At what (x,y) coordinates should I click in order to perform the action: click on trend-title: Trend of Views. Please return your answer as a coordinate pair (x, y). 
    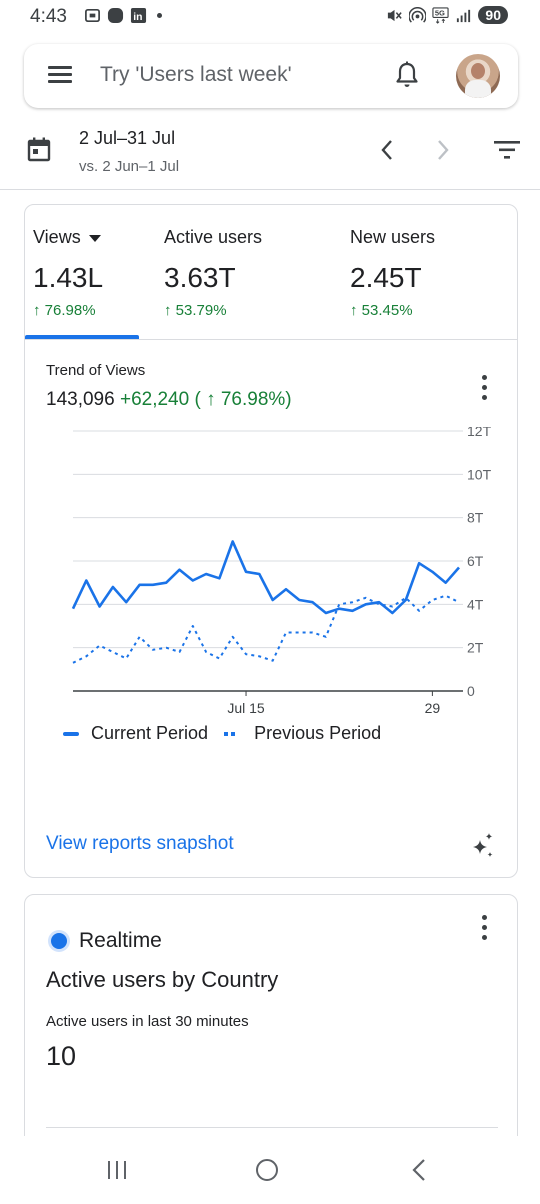
    Looking at the image, I should click on (96, 370).